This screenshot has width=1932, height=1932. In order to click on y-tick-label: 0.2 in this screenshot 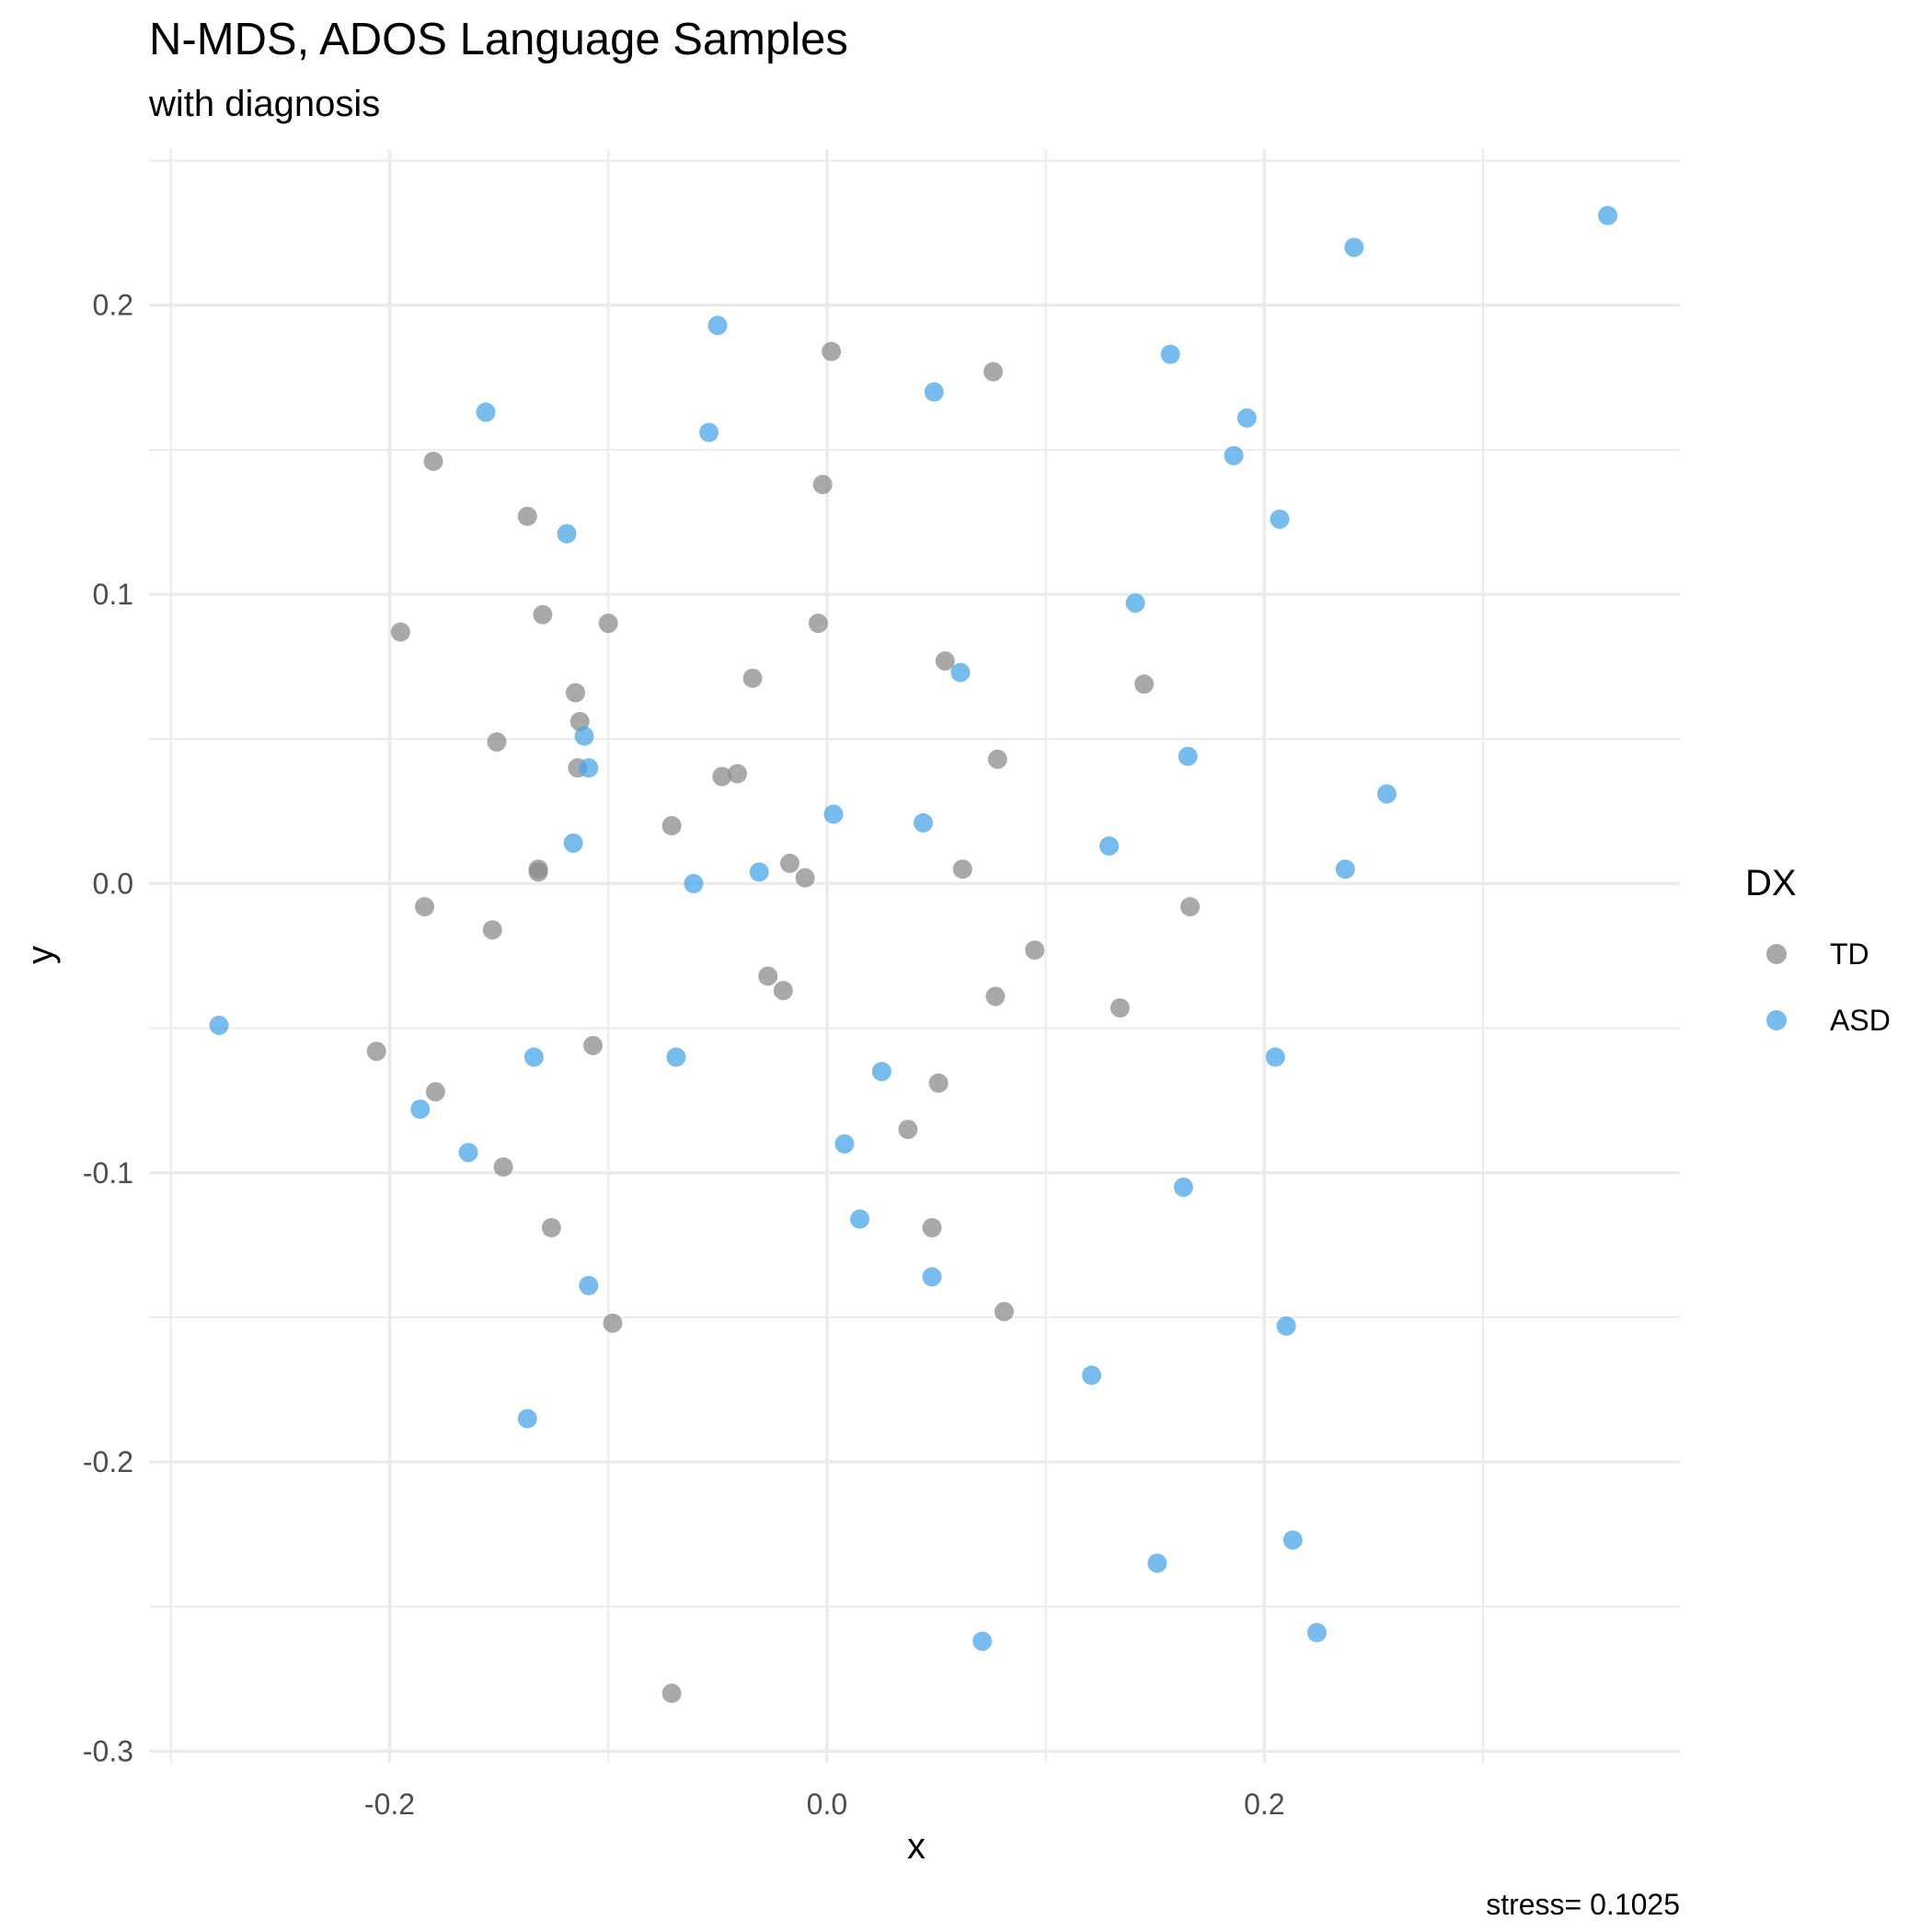, I will do `click(113, 305)`.